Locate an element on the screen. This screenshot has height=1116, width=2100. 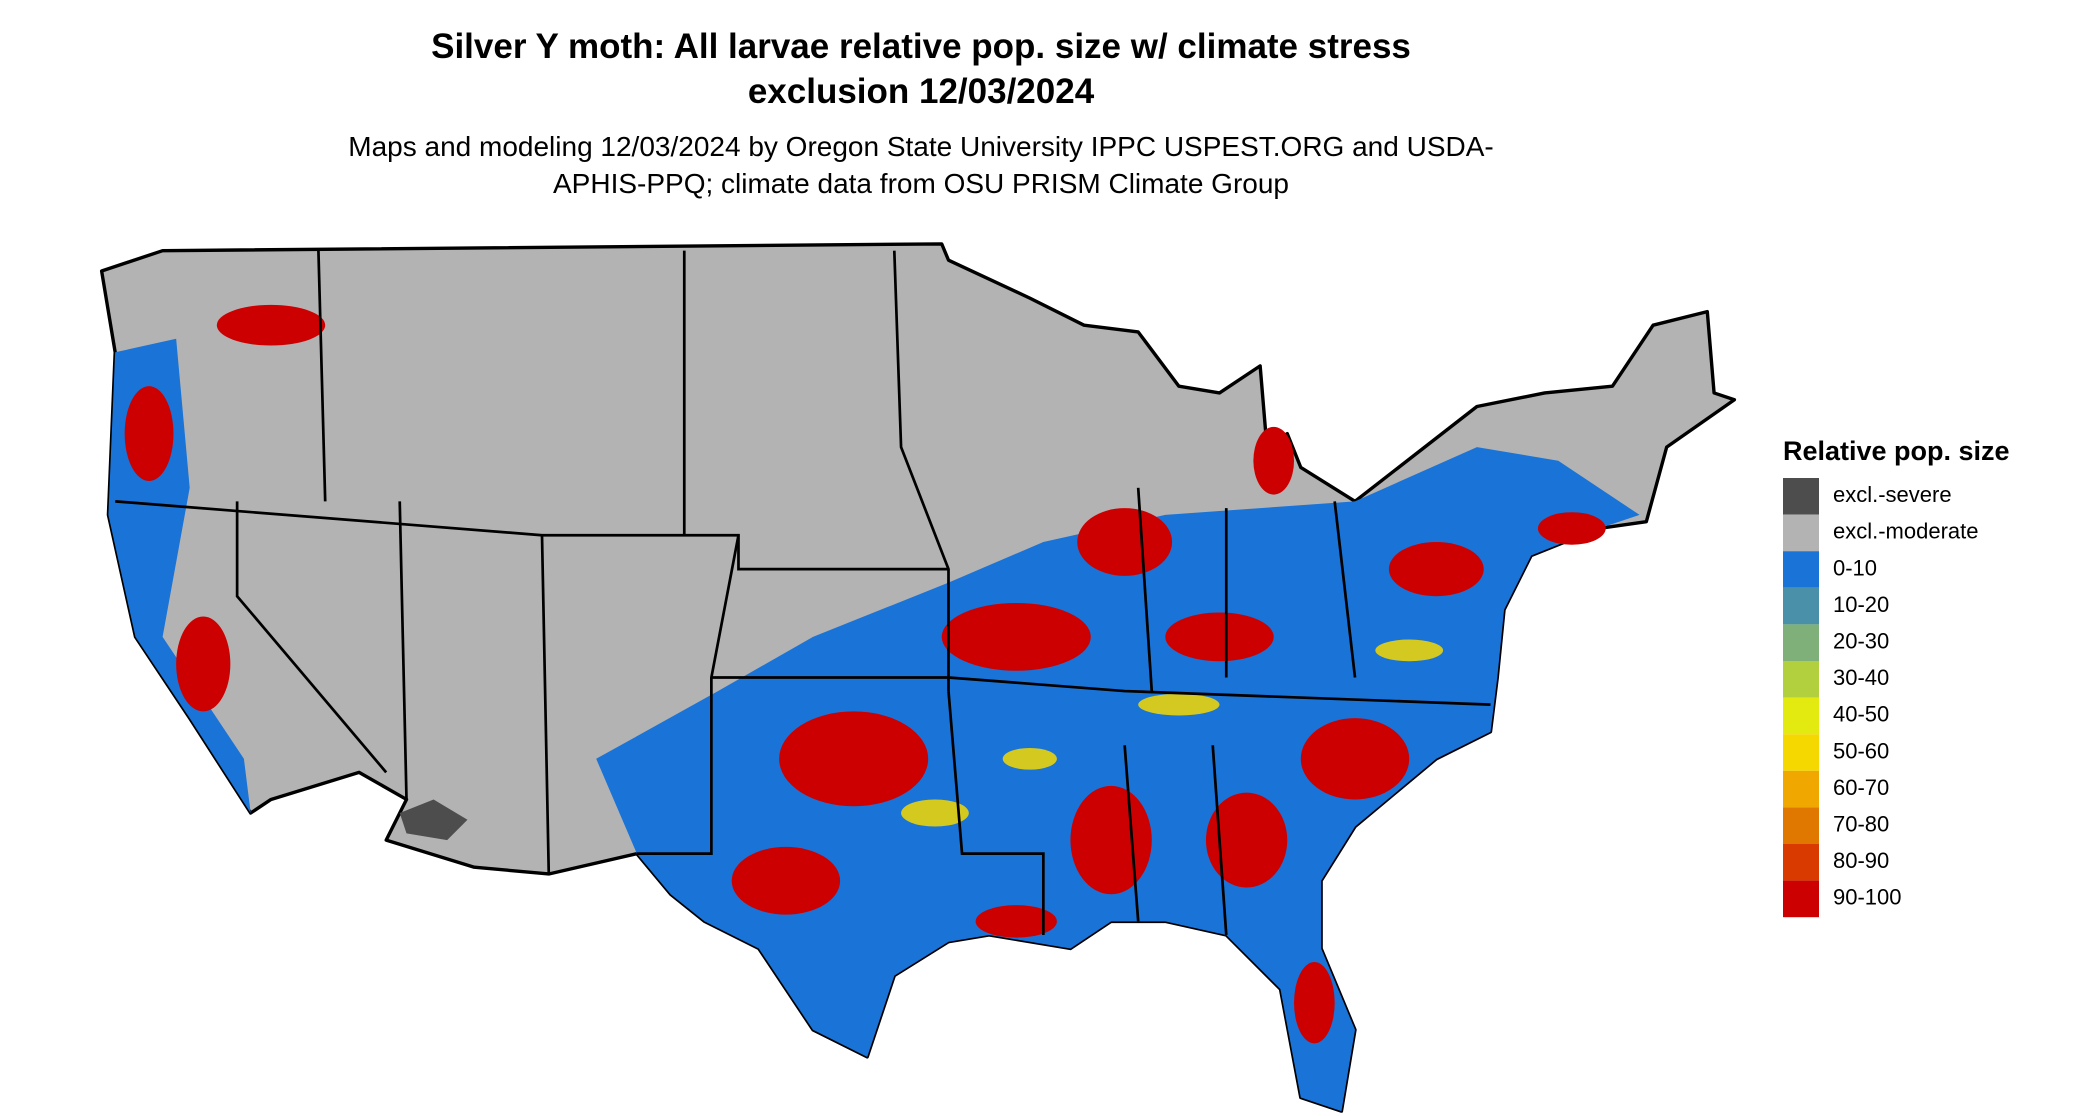
legend-label: 90-100 is located at coordinates (1867, 897).